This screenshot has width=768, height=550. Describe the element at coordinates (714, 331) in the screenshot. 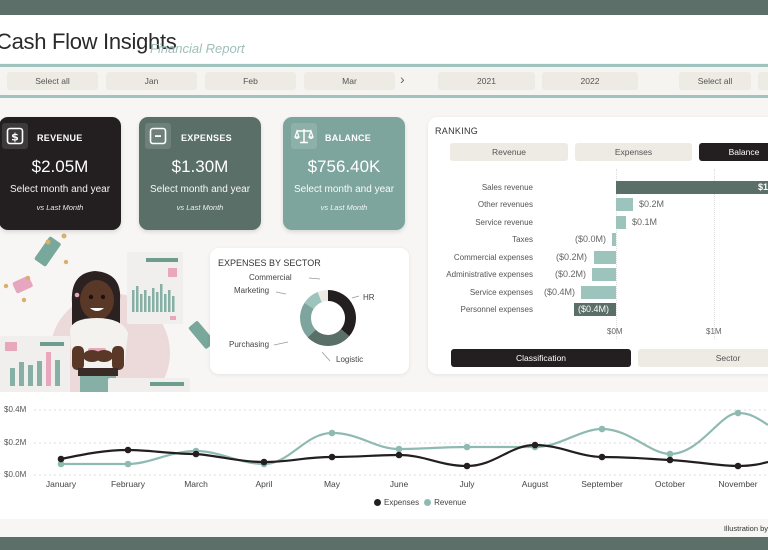

I see `ranking-axis-tick: $1M` at that location.